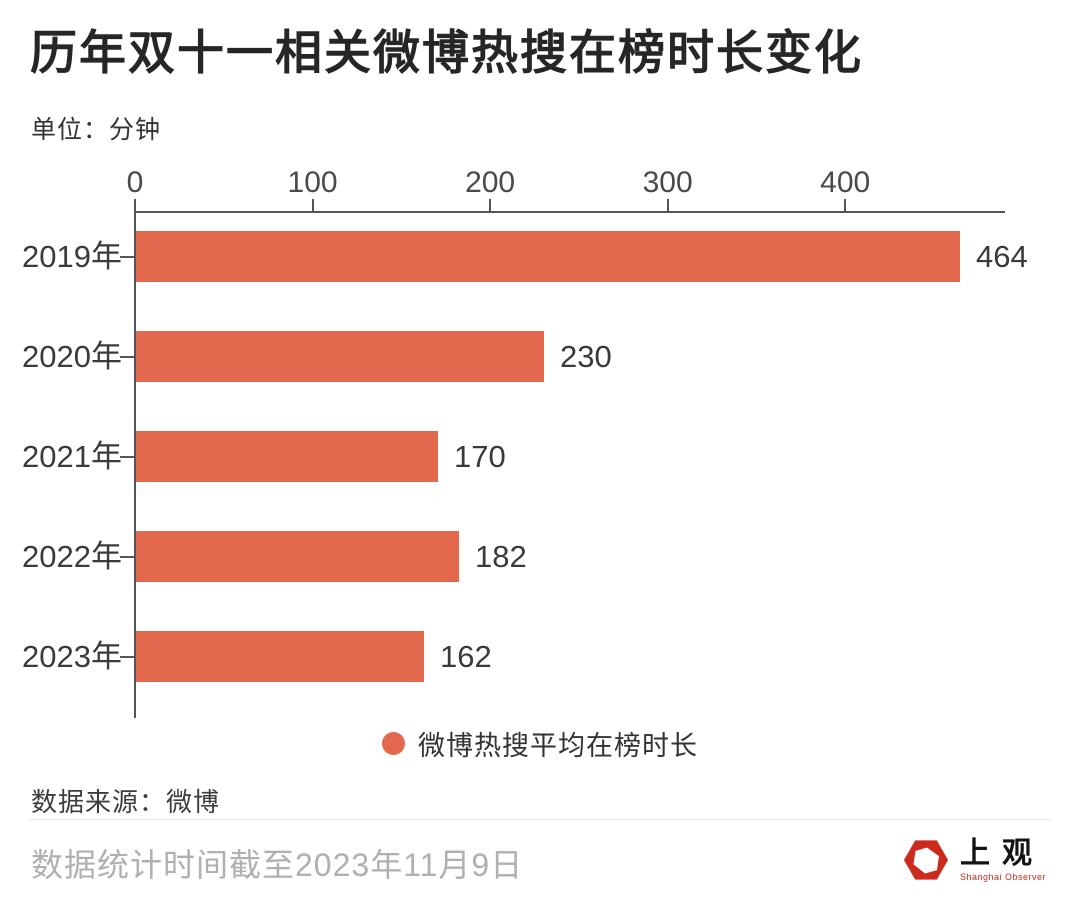  What do you see at coordinates (845, 182) in the screenshot?
I see `x-axis-tick-label: 400` at bounding box center [845, 182].